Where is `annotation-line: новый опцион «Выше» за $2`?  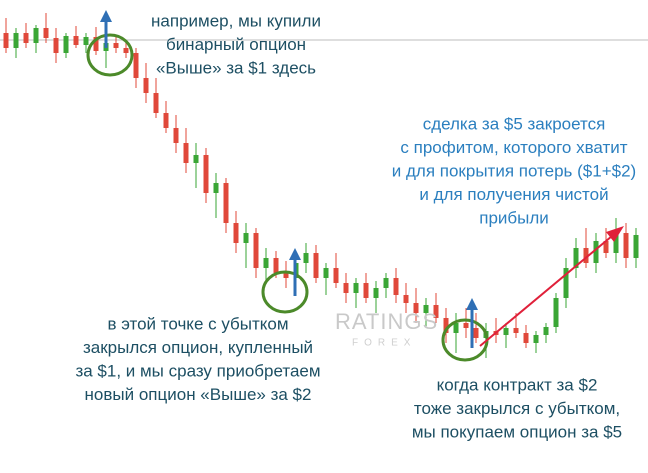
annotation-line: новый опцион «Выше» за $2 is located at coordinates (198, 394).